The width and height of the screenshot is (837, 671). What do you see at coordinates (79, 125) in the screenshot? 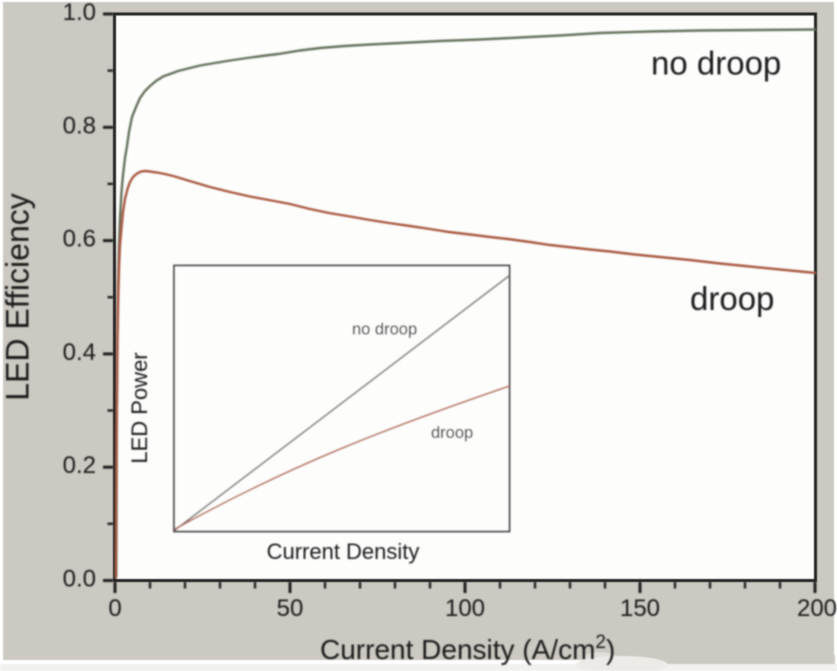
I see `svg-text: 0.8` at bounding box center [79, 125].